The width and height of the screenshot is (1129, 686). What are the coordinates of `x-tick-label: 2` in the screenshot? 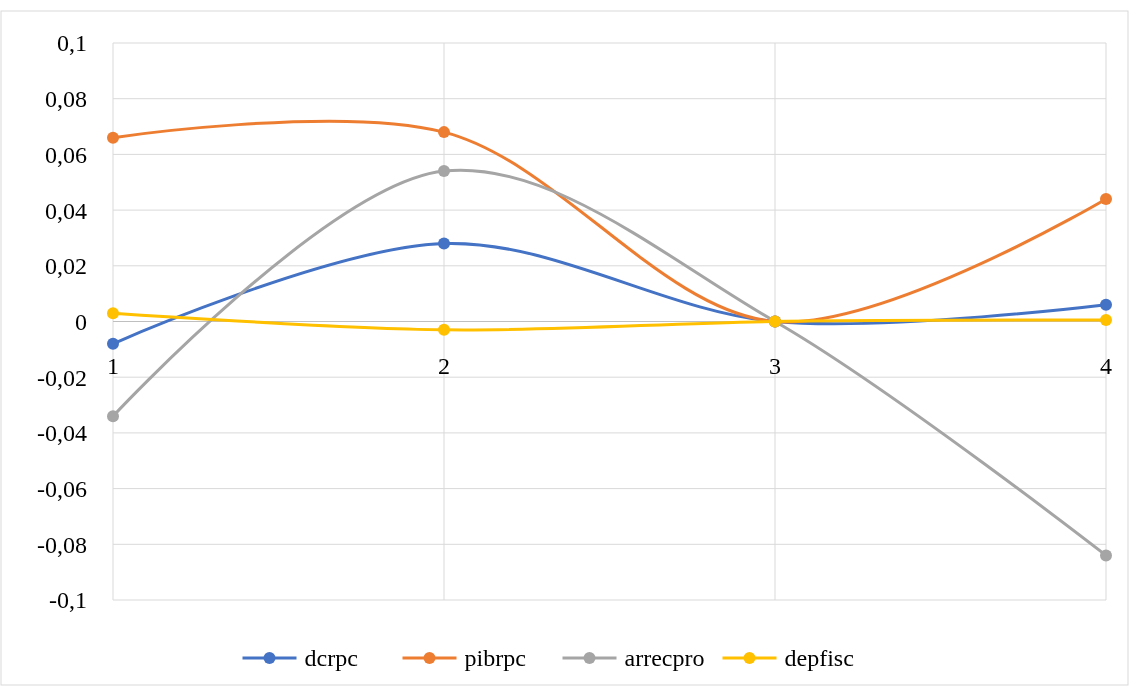 It's located at (444, 365).